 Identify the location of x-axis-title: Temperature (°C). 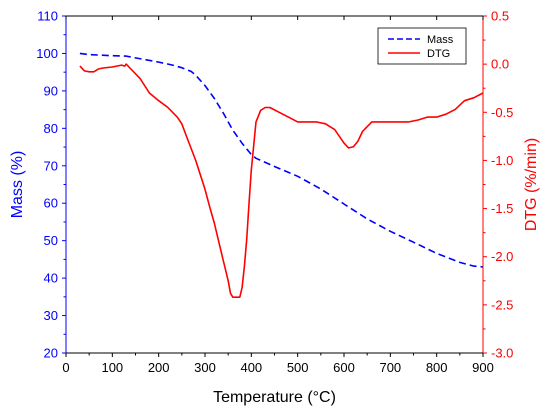
(274, 397).